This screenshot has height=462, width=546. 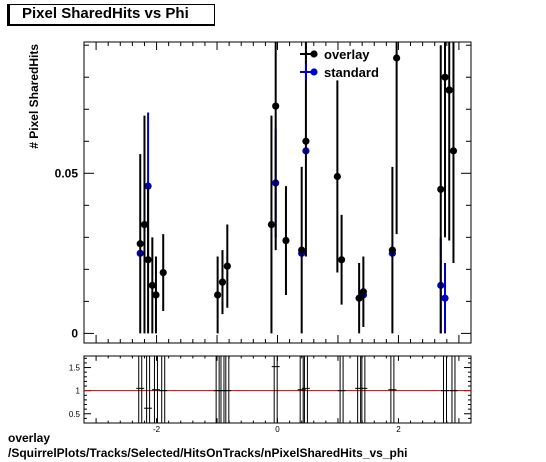 I want to click on legend-standard-label: standard, so click(x=351, y=72).